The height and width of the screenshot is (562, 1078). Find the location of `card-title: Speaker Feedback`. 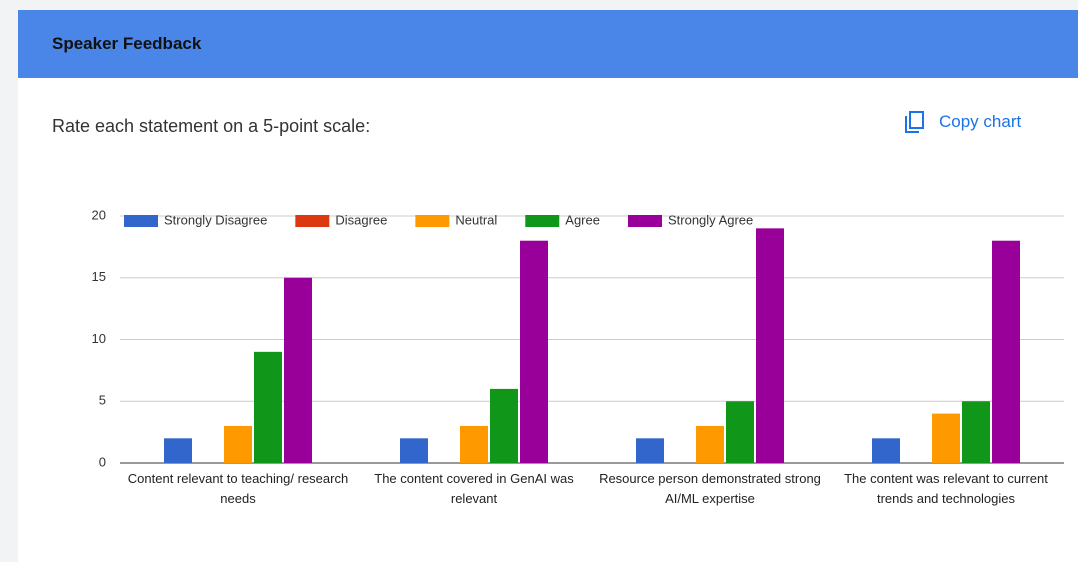

card-title: Speaker Feedback is located at coordinates (127, 43).